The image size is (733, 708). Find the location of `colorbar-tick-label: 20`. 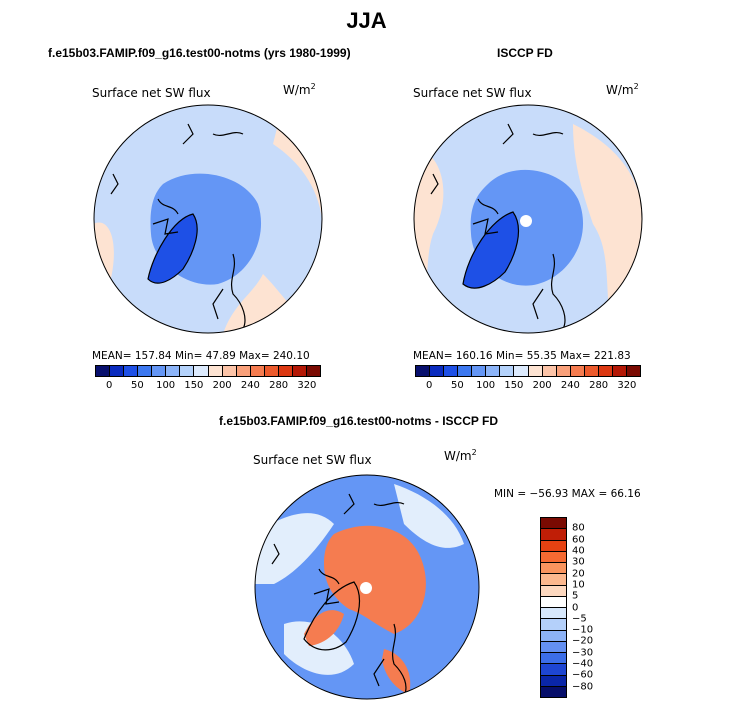

colorbar-tick-label: 20 is located at coordinates (578, 574).